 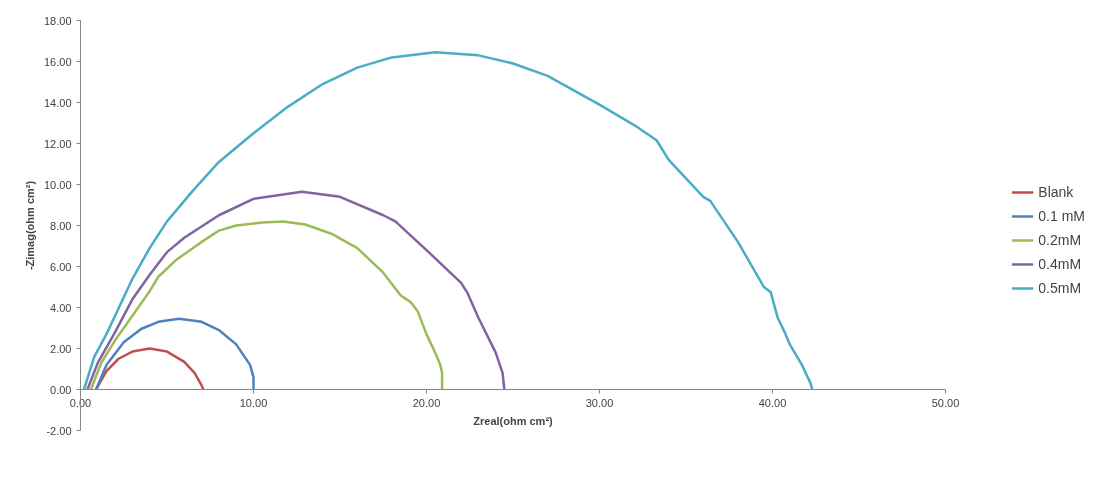 What do you see at coordinates (61, 307) in the screenshot?
I see `y-tick-label: 4.00` at bounding box center [61, 307].